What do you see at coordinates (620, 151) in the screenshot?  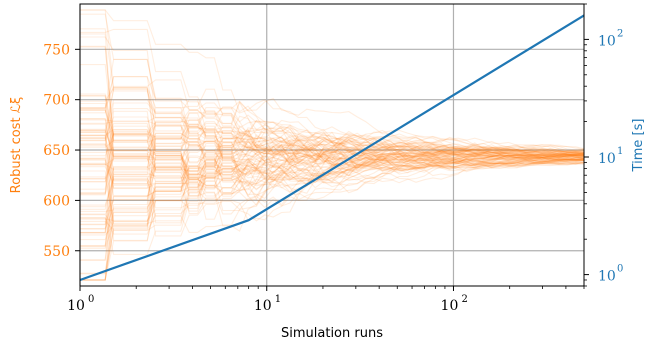 I see `y-right-tick-exponent: 1` at bounding box center [620, 151].